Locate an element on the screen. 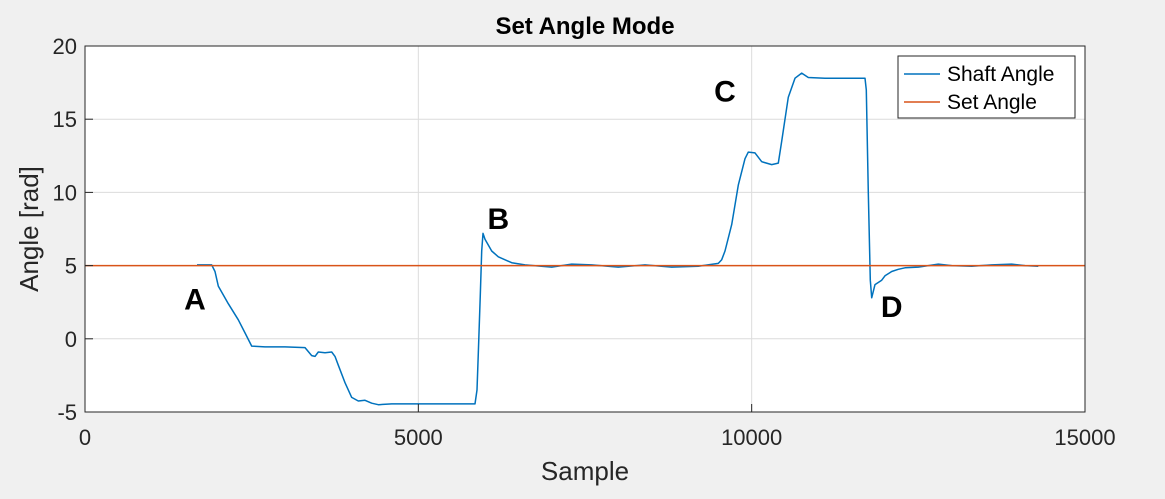  x-axis-label: Sample is located at coordinates (585, 471).